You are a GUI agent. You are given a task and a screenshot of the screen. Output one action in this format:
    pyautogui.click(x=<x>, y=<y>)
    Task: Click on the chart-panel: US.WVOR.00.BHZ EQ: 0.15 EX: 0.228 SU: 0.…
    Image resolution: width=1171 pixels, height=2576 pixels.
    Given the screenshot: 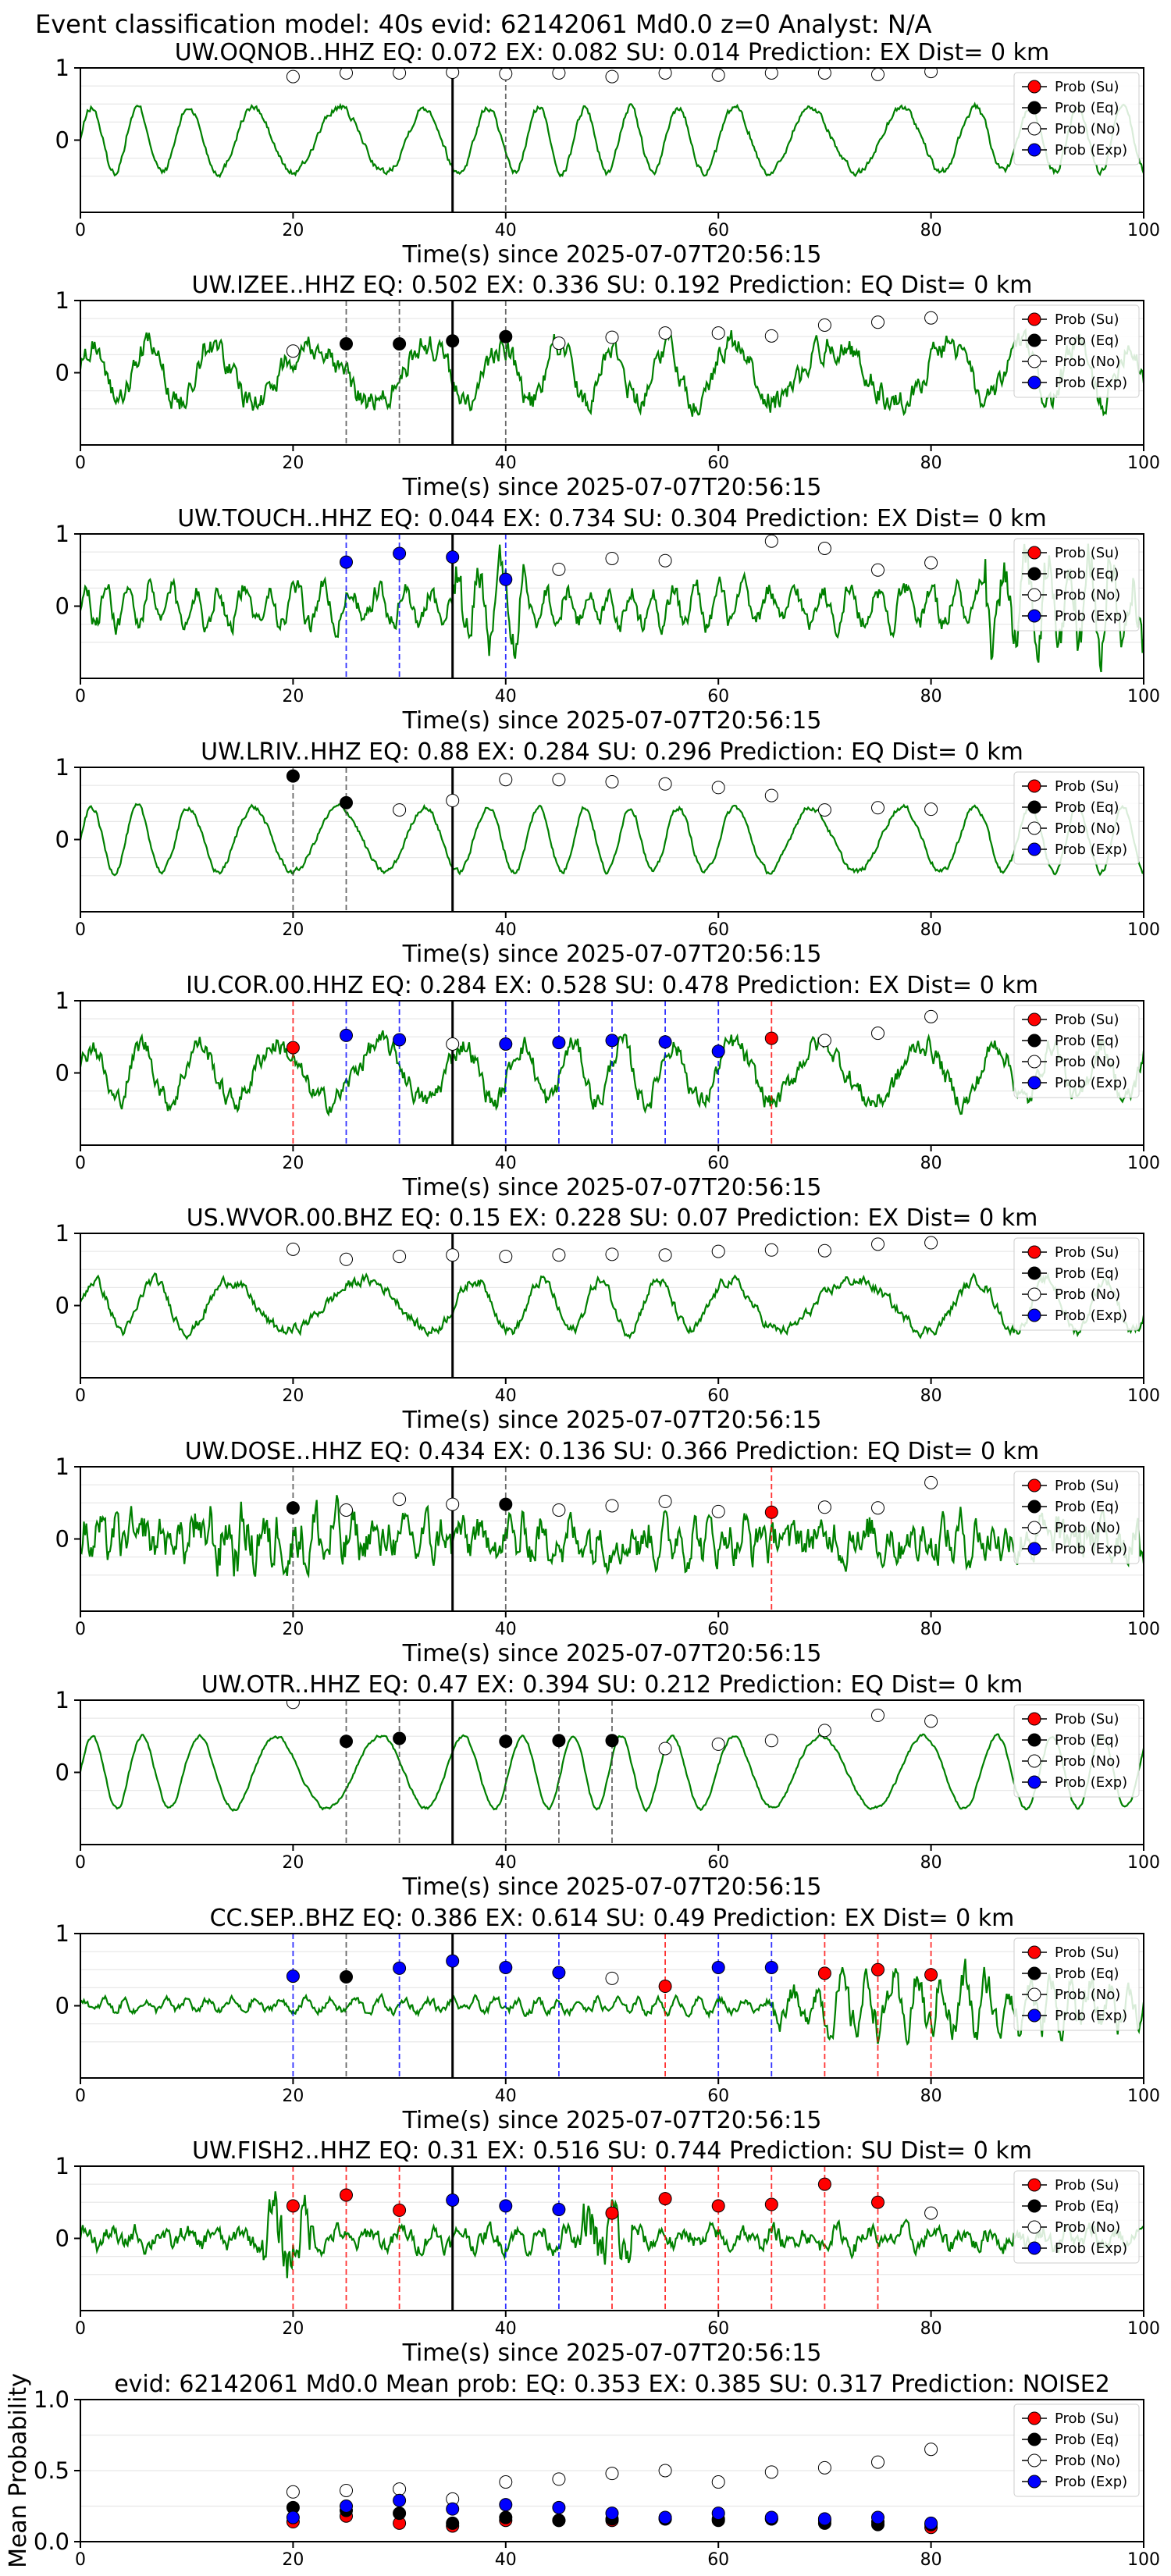 What is the action you would take?
    pyautogui.click(x=607, y=1319)
    